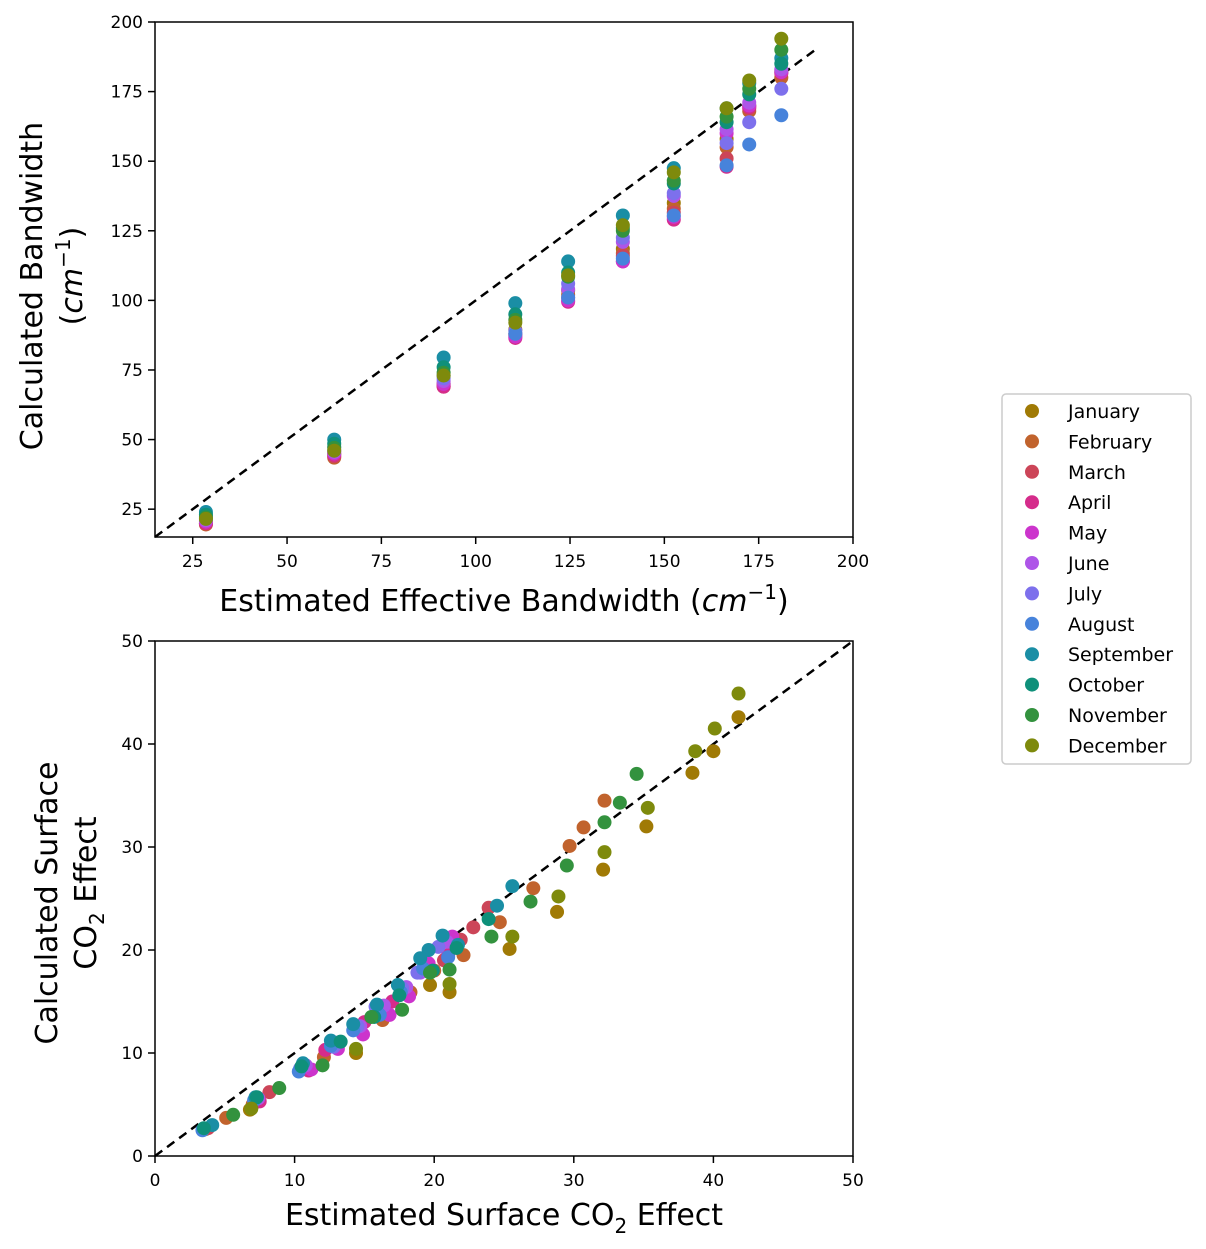  Describe the element at coordinates (127, 301) in the screenshot. I see `y-tick-label: 100` at that location.